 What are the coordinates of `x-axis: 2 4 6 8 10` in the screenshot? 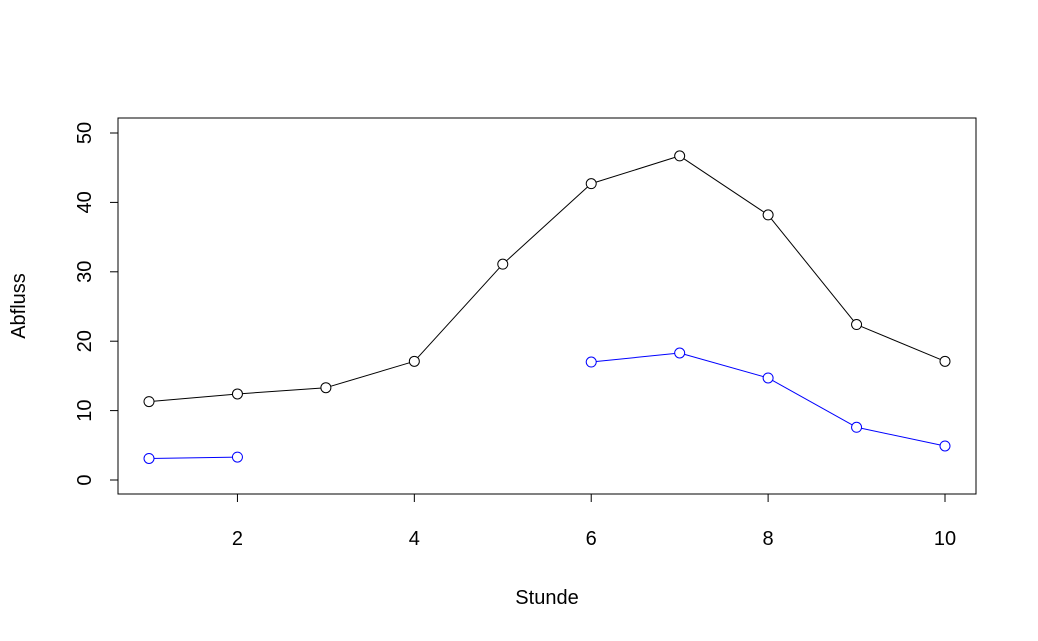 It's located at (594, 521).